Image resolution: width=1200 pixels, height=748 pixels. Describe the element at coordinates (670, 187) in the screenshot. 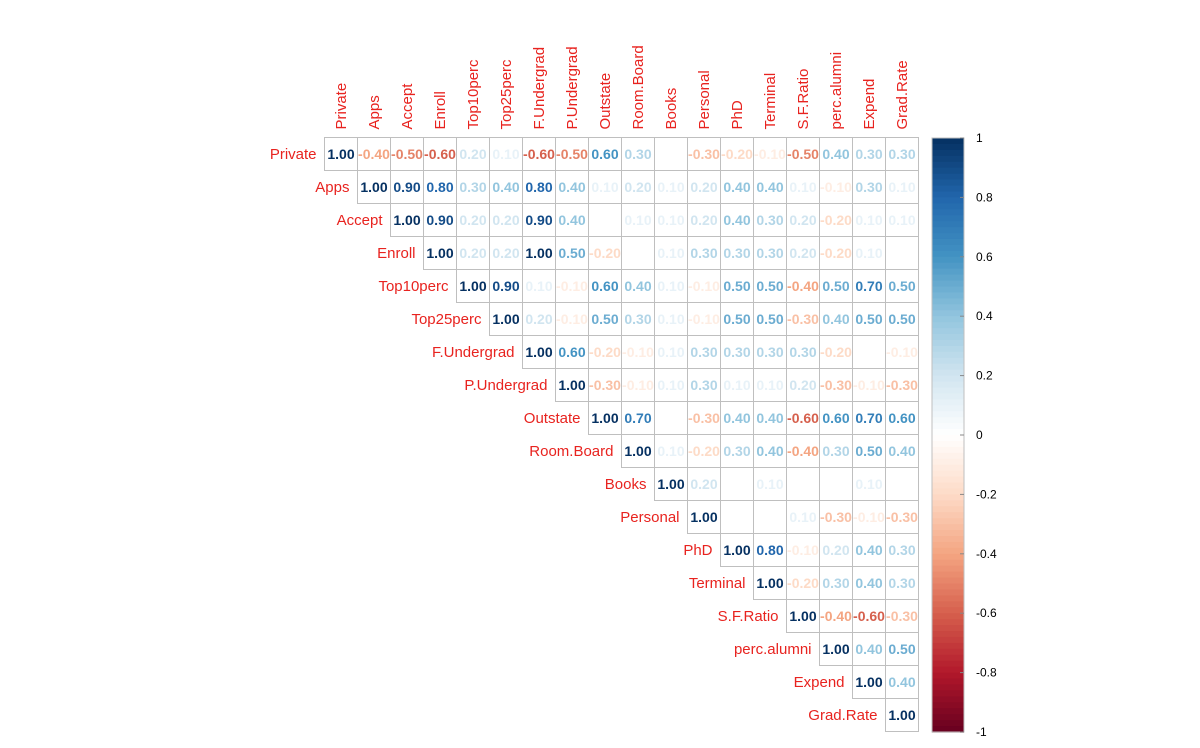

I see `cell-value-Apps-Books: 0.10` at that location.